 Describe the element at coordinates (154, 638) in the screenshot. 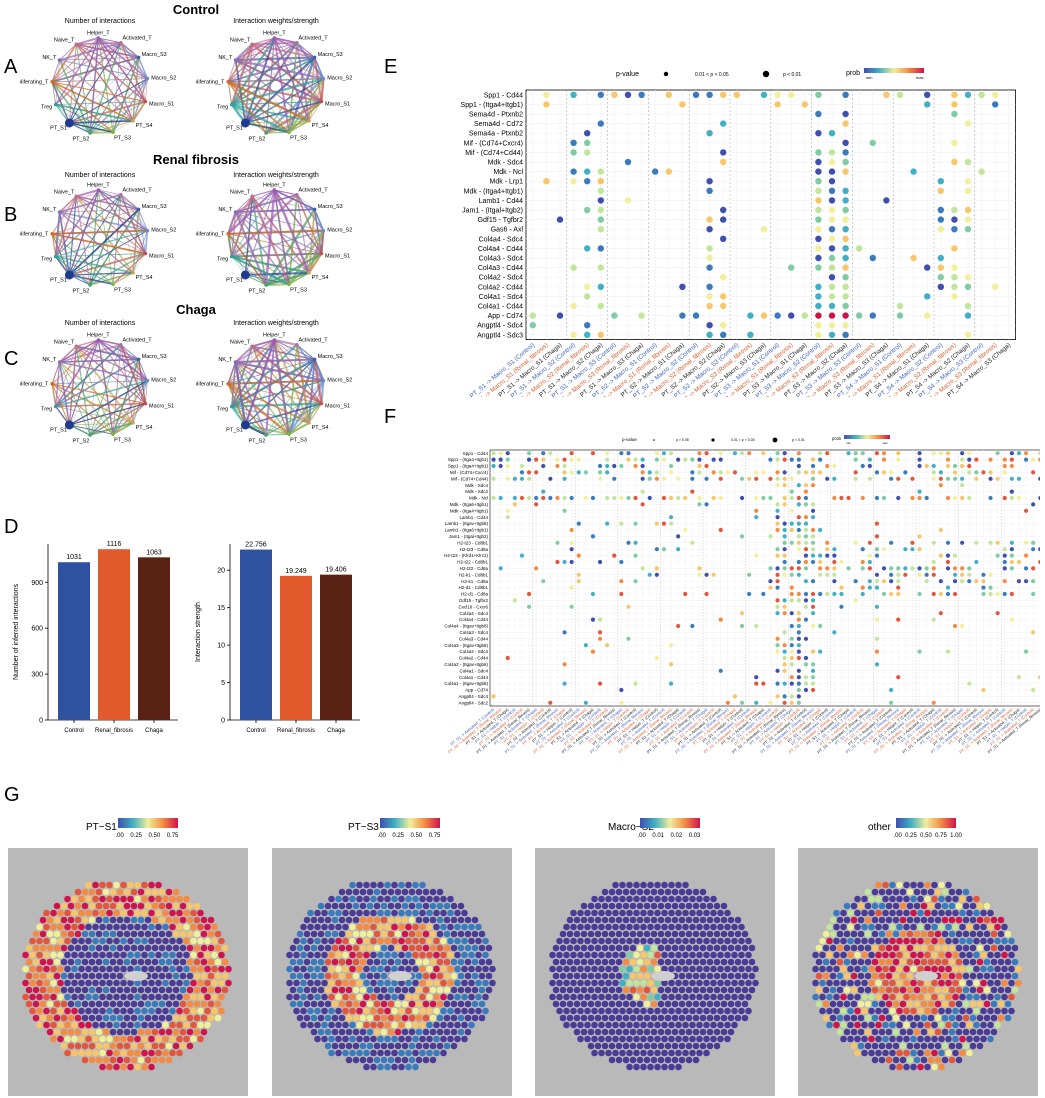

I see `bar` at that location.